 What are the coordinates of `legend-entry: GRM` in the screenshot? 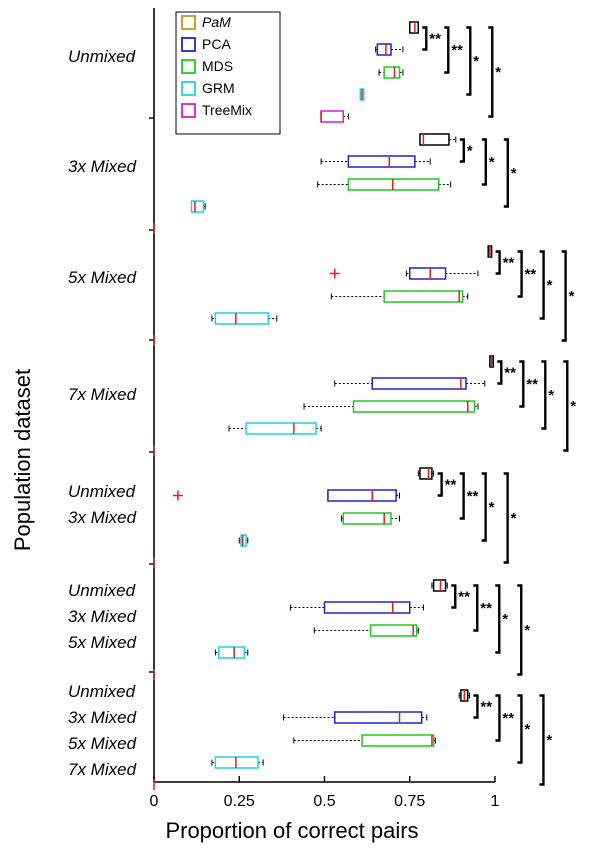 It's located at (218, 88).